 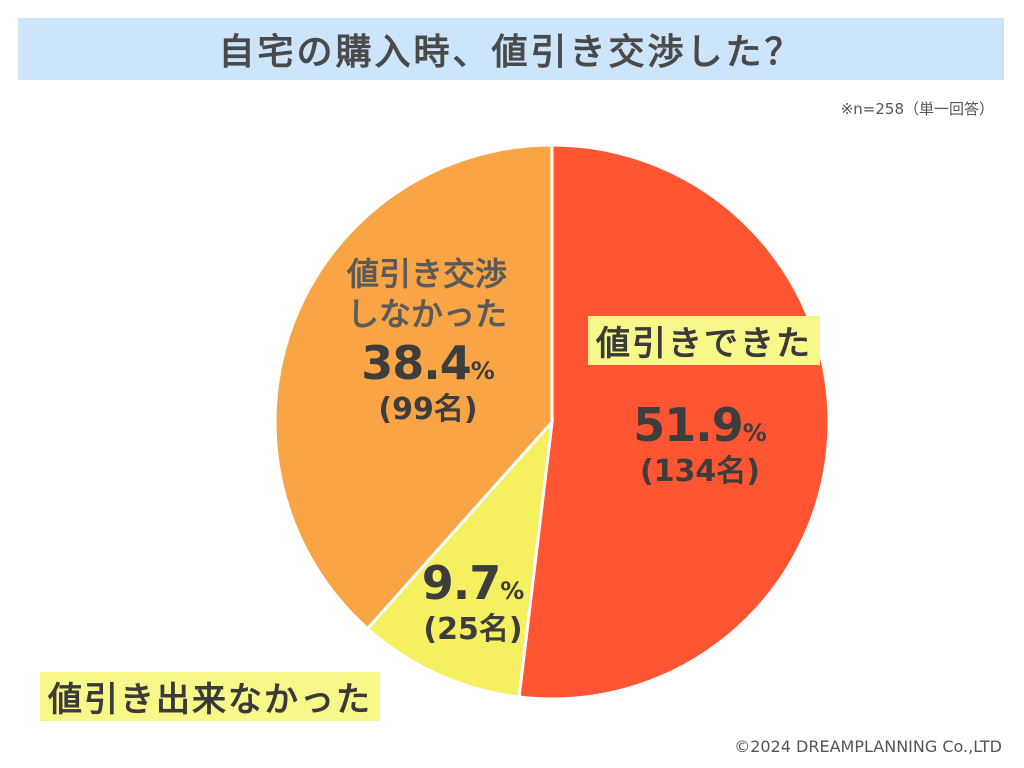 I want to click on copyright: ©2024 DREAMPLANNING Co.,LTD, so click(x=868, y=746).